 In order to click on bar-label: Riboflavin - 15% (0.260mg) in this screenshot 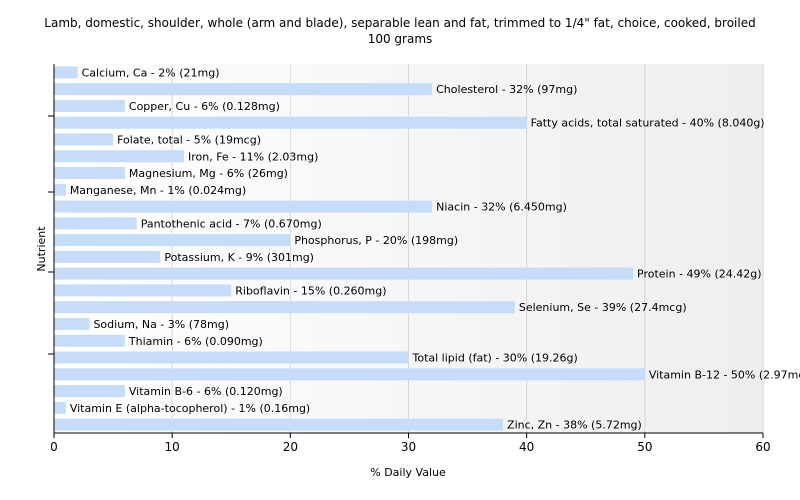, I will do `click(310, 290)`.